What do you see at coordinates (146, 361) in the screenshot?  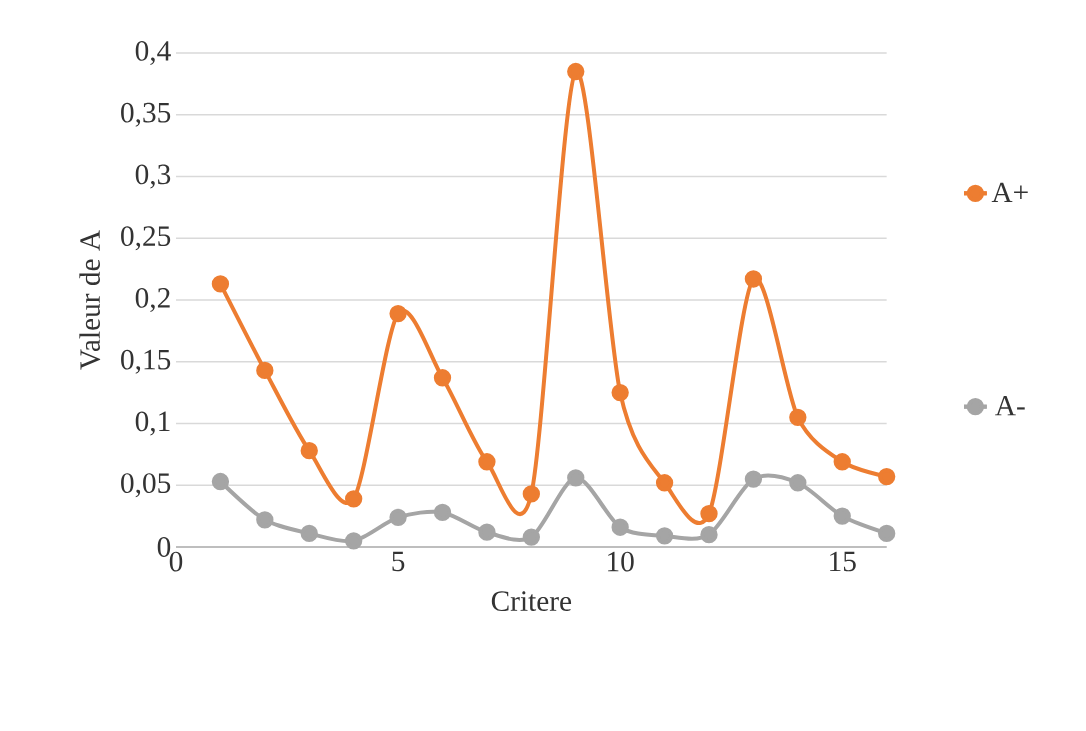 I see `y-tick-label: 0,15` at bounding box center [146, 361].